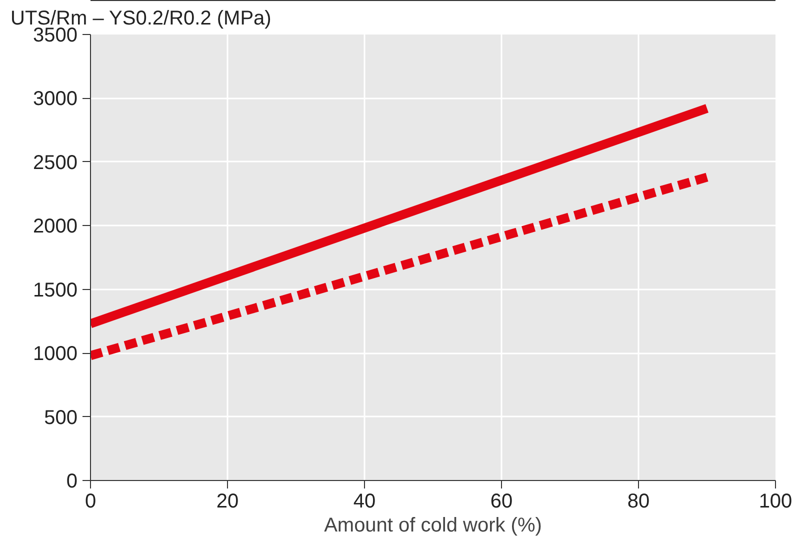  I want to click on x-tick-label: 80, so click(638, 501).